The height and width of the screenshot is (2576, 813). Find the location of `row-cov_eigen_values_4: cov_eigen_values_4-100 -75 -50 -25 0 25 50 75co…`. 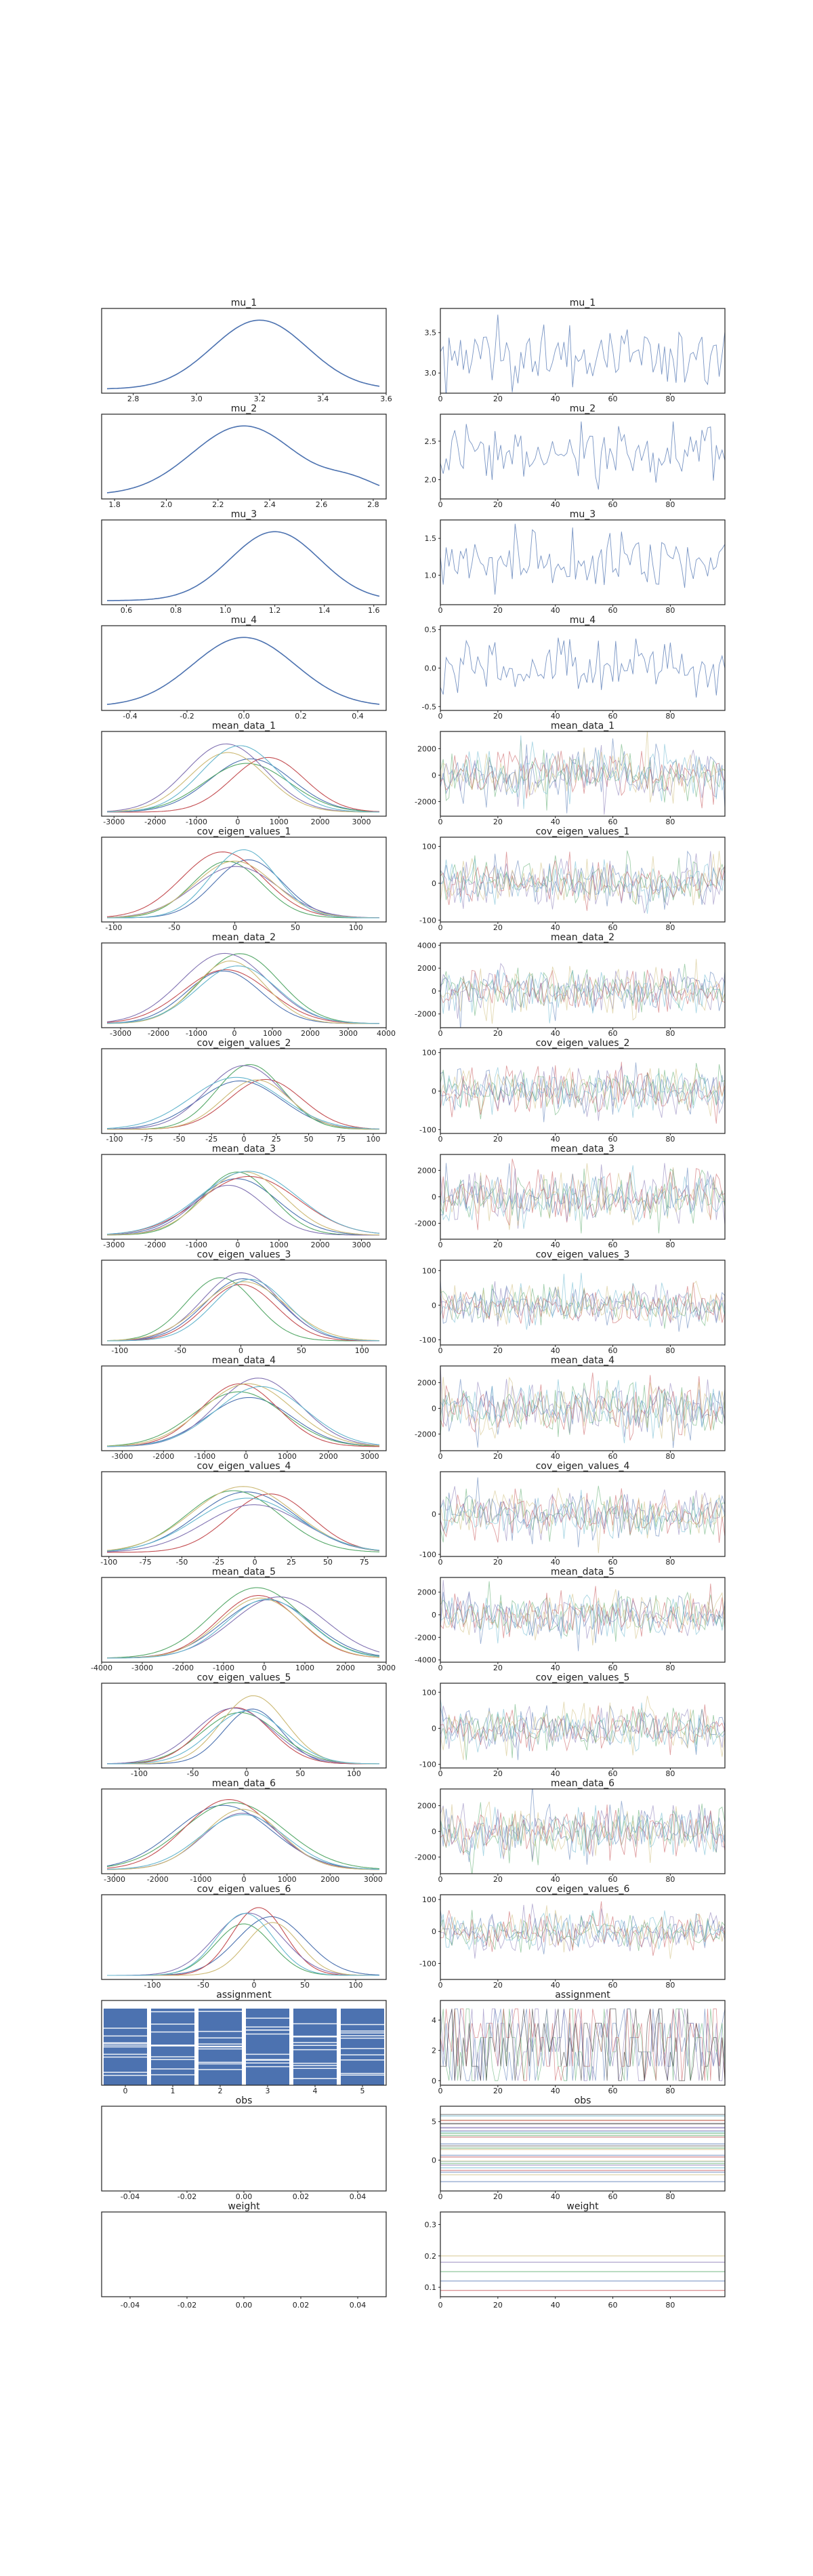

row-cov_eigen_values_4: cov_eigen_values_4-100 -75 -50 -25 0 25 50 75co… is located at coordinates (413, 1514).